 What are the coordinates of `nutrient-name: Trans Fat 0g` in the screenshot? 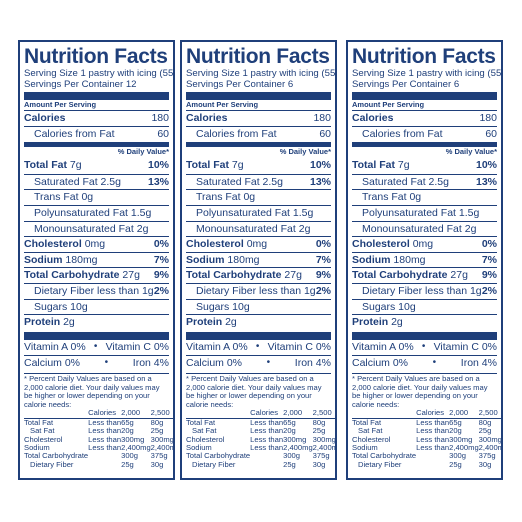 It's located at (392, 197).